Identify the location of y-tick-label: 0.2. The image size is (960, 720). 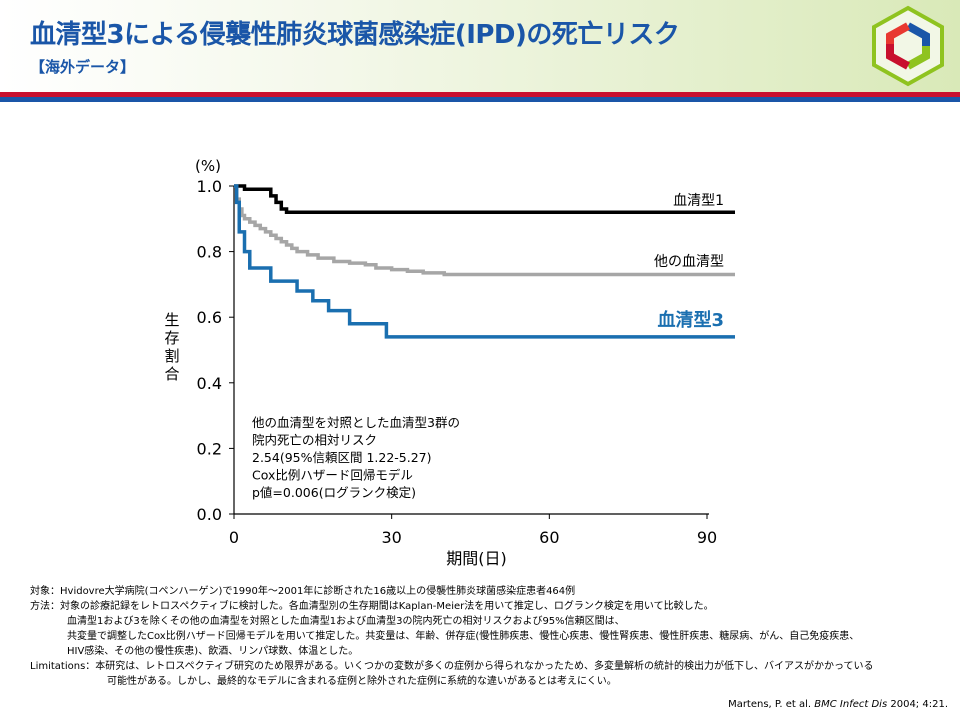
(209, 448).